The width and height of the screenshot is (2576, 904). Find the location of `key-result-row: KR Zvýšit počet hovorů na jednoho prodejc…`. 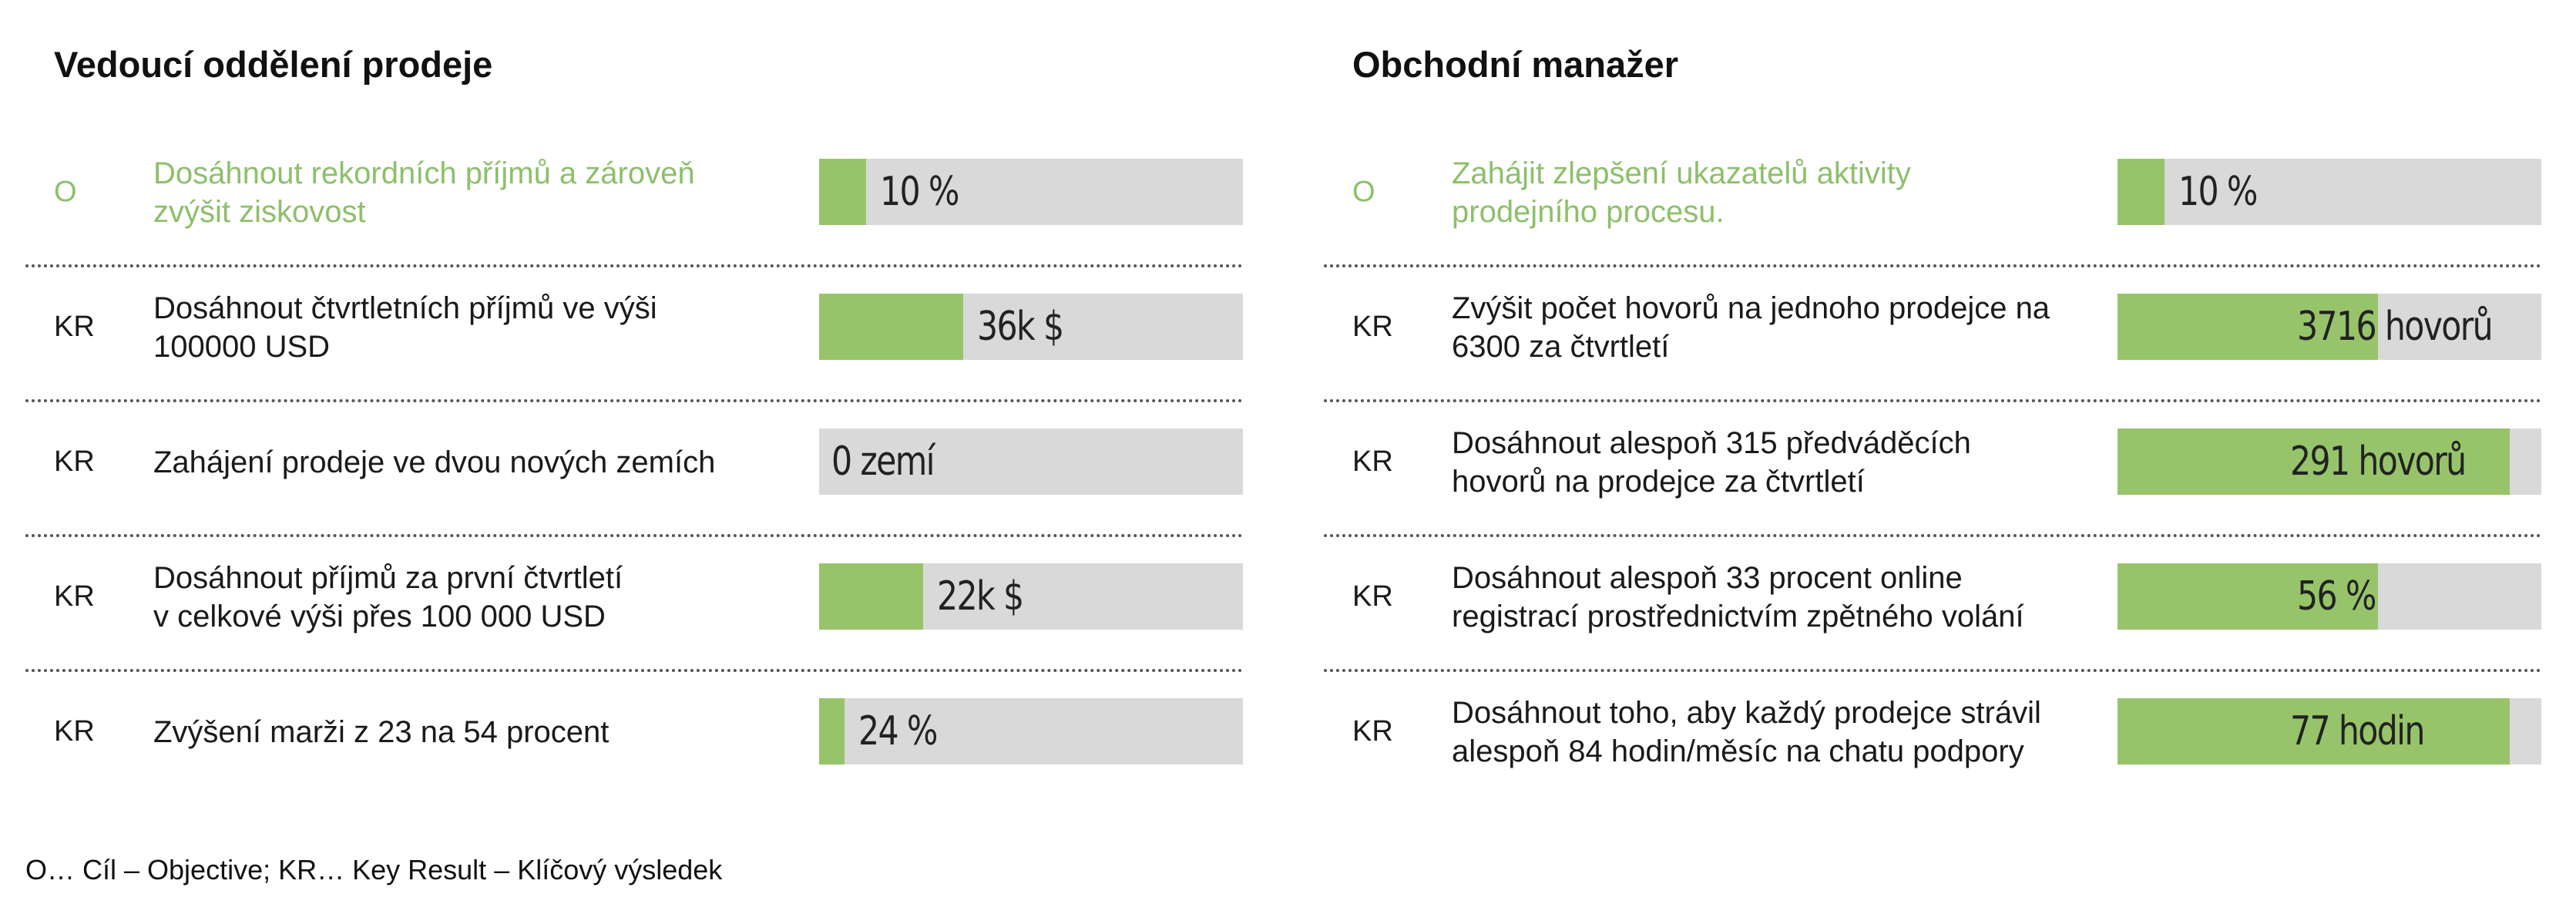

key-result-row: KR Zvýšit počet hovorů na jednoho prodejc… is located at coordinates (1932, 327).